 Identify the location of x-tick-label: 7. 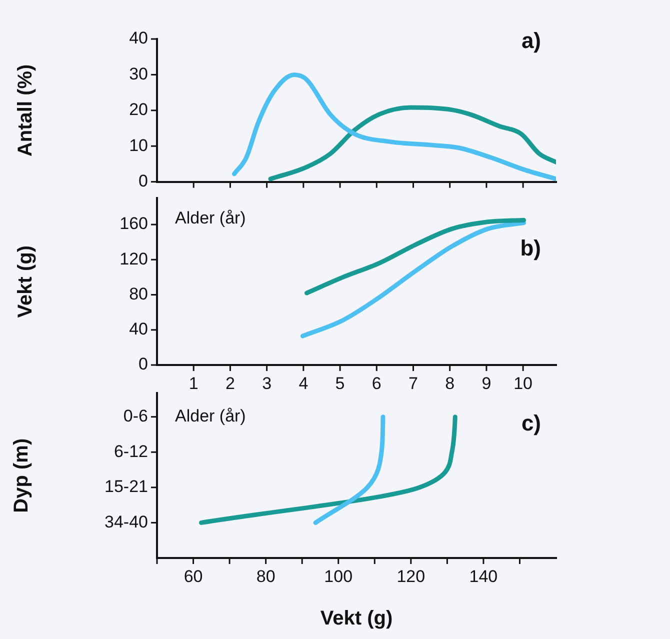
(413, 383).